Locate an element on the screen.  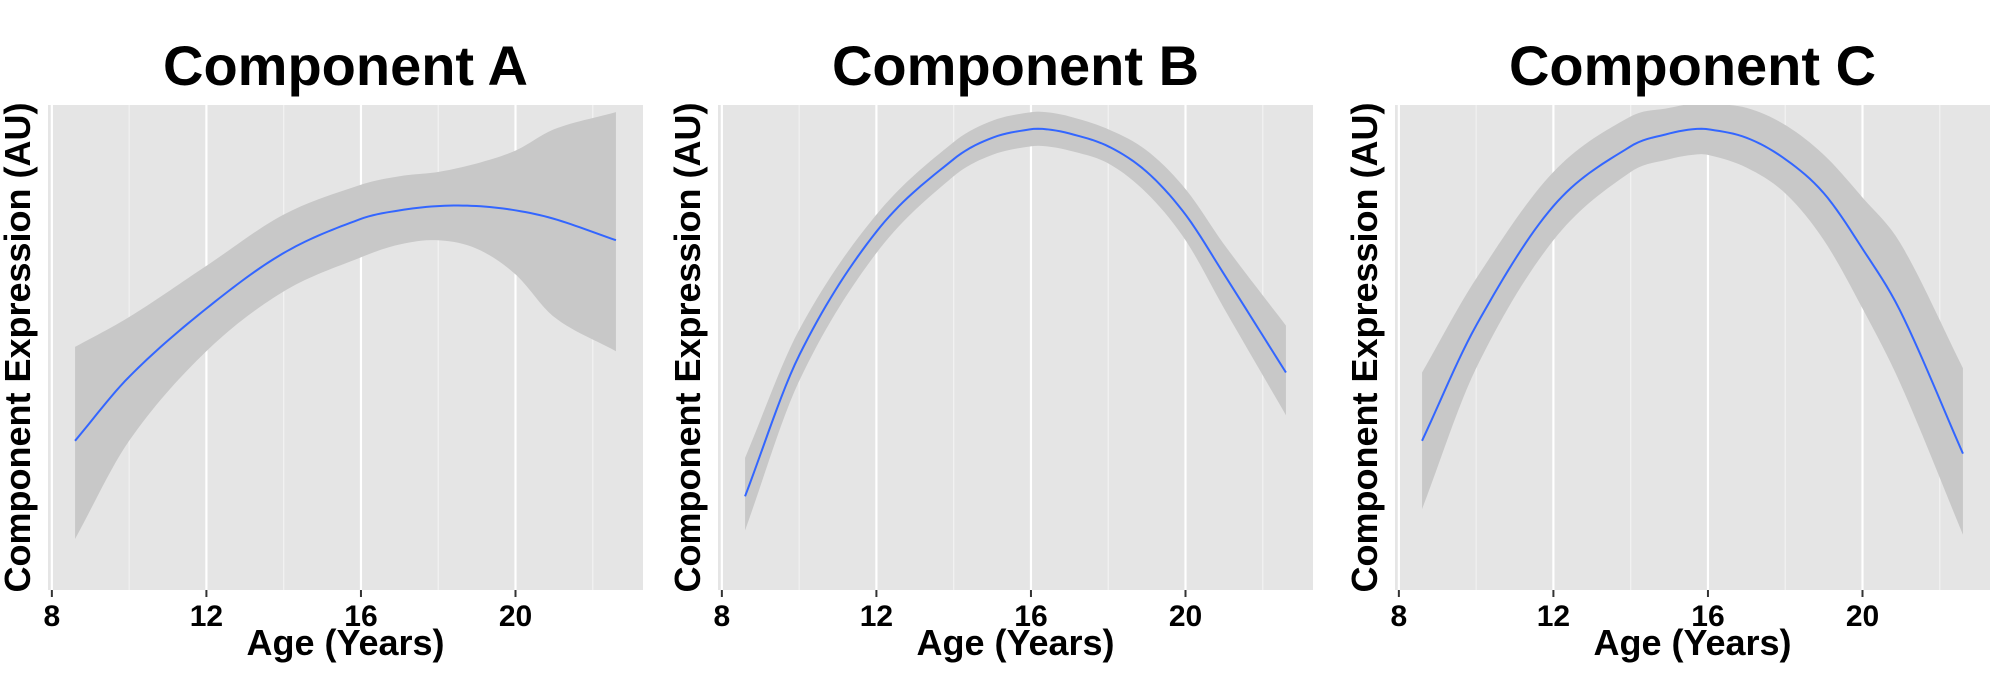
chart-title: Component C is located at coordinates (1692, 65).